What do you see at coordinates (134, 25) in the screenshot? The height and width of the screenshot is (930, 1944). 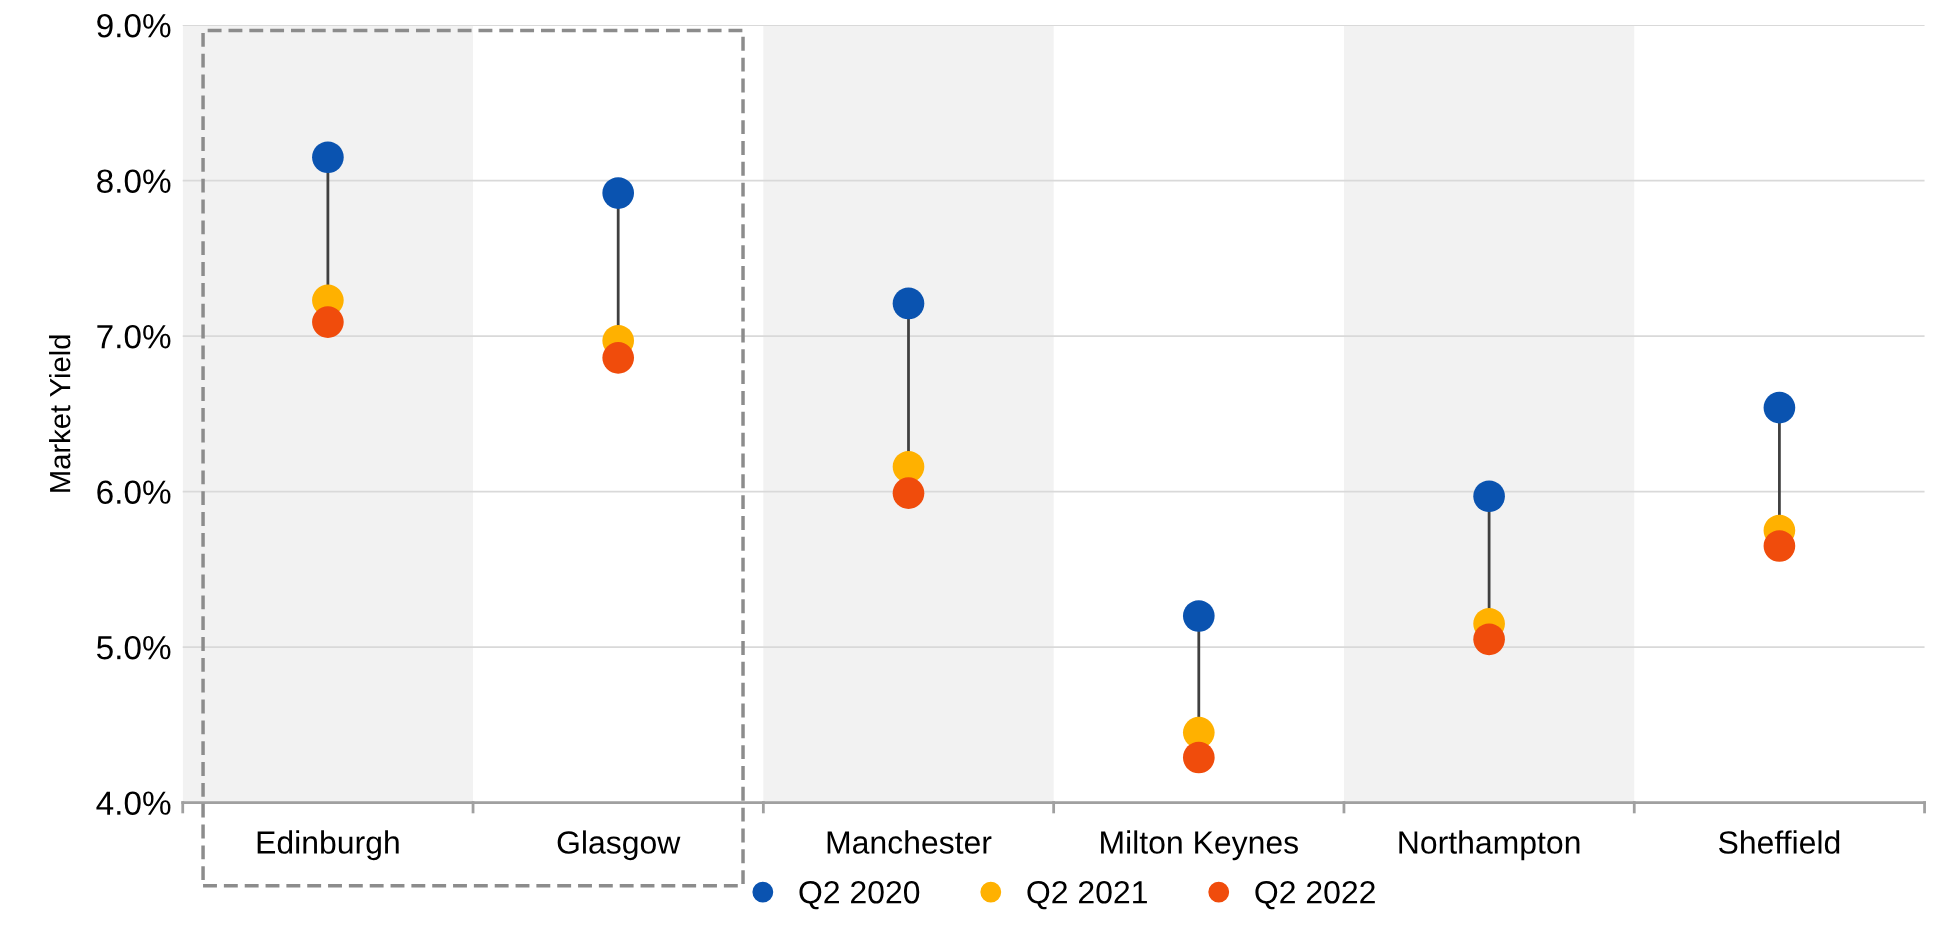 I see `y-tick-label: 9.0%` at bounding box center [134, 25].